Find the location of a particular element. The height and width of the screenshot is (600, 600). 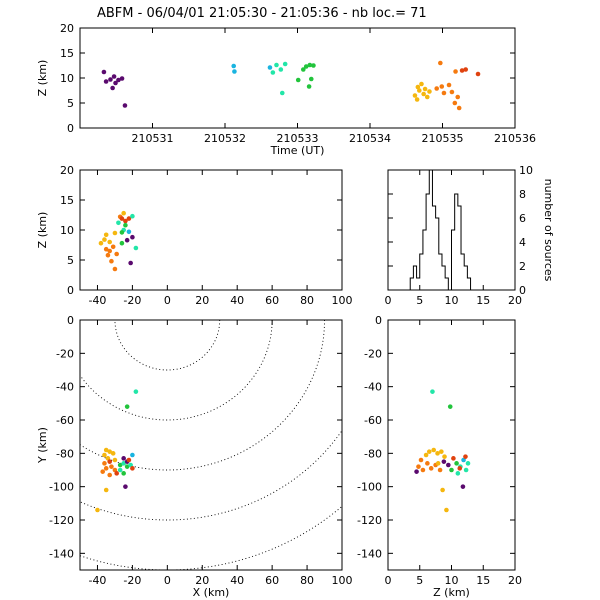

y-tick-label: 15 is located at coordinates (67, 53).